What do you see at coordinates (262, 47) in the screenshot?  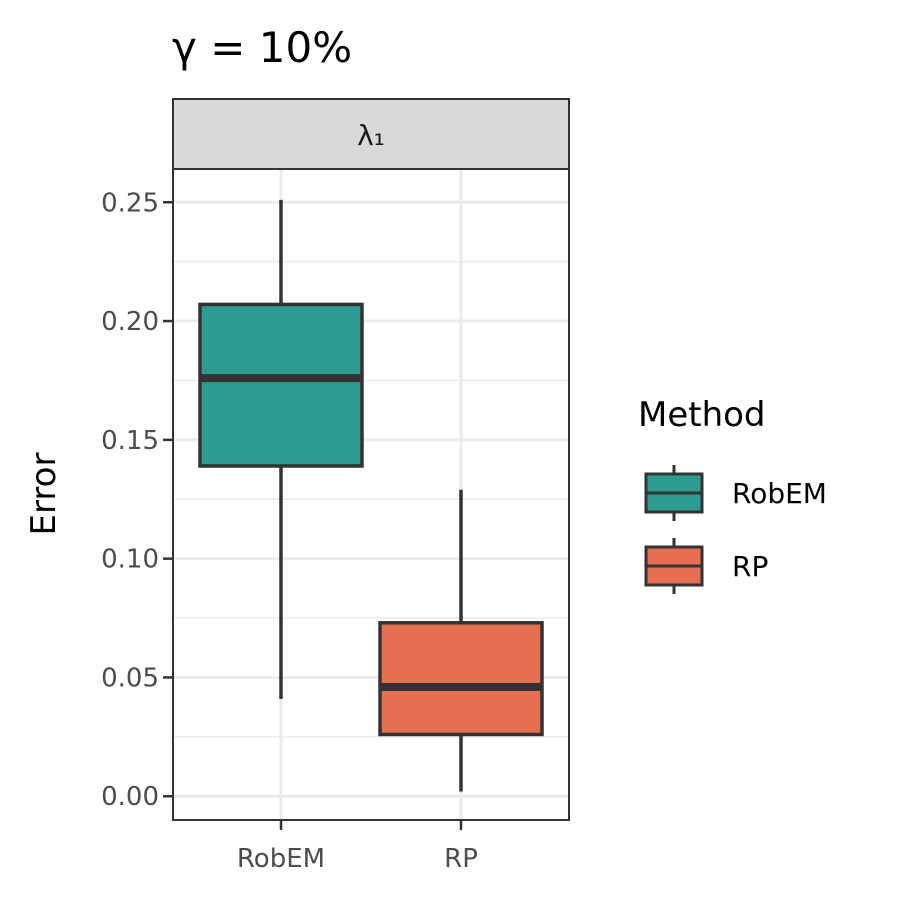 I see `chart-title: γ = 10%` at bounding box center [262, 47].